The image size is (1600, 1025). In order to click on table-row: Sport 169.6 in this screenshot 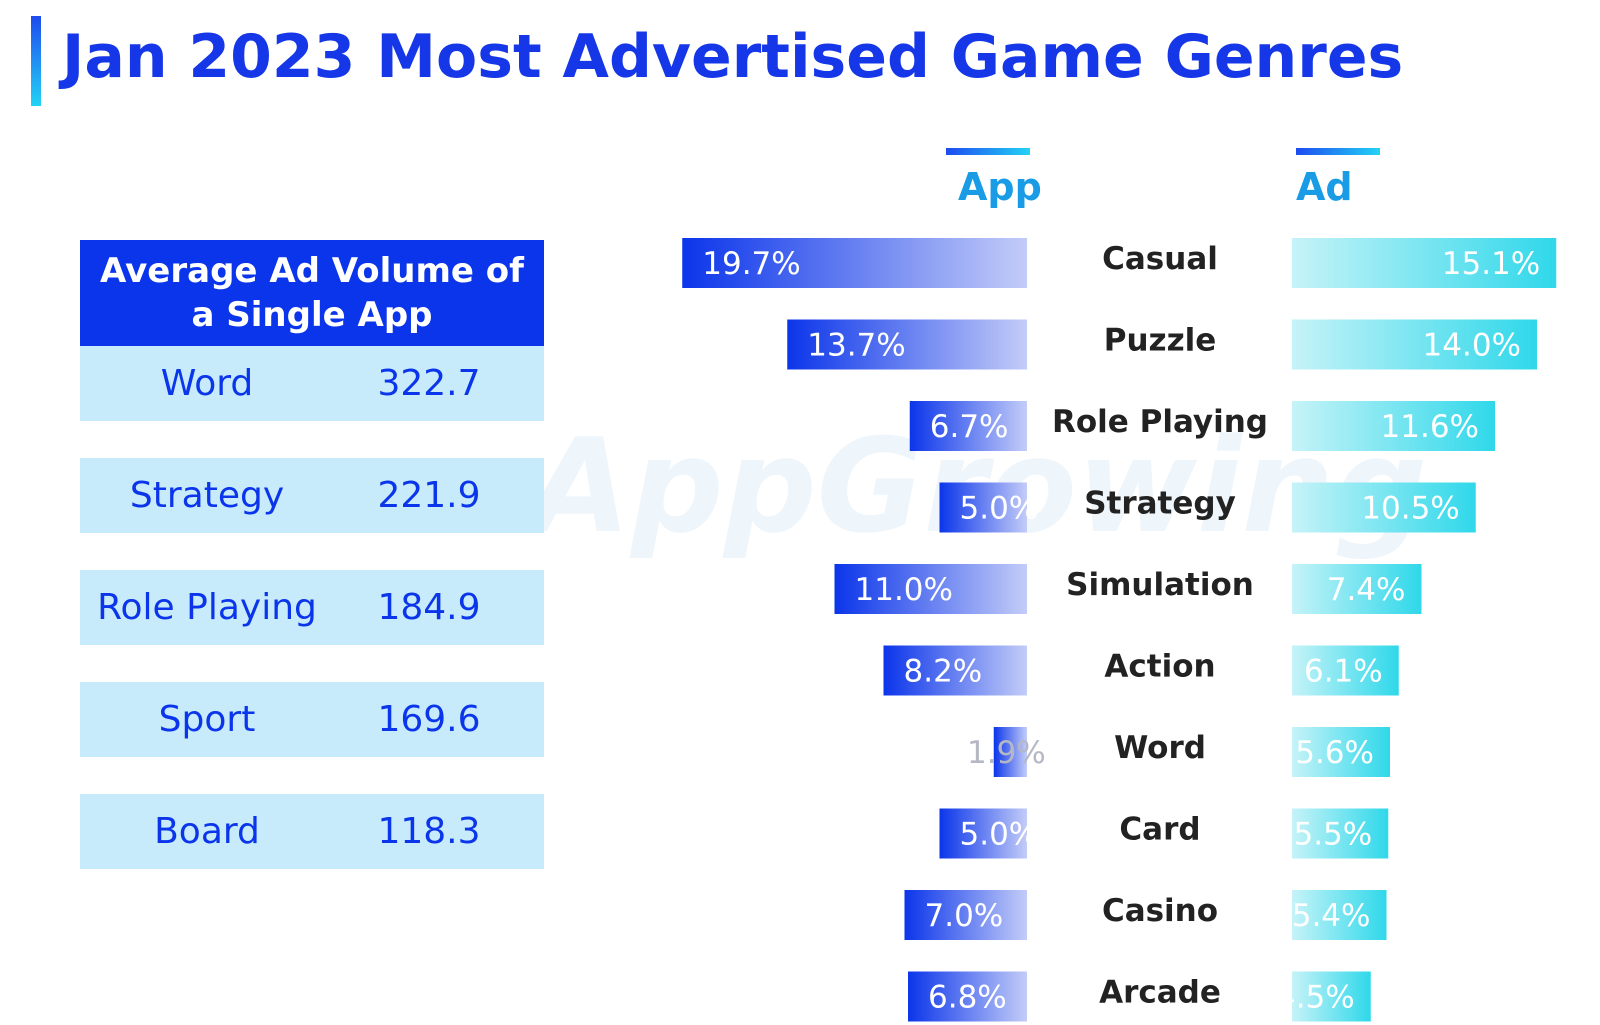, I will do `click(312, 719)`.